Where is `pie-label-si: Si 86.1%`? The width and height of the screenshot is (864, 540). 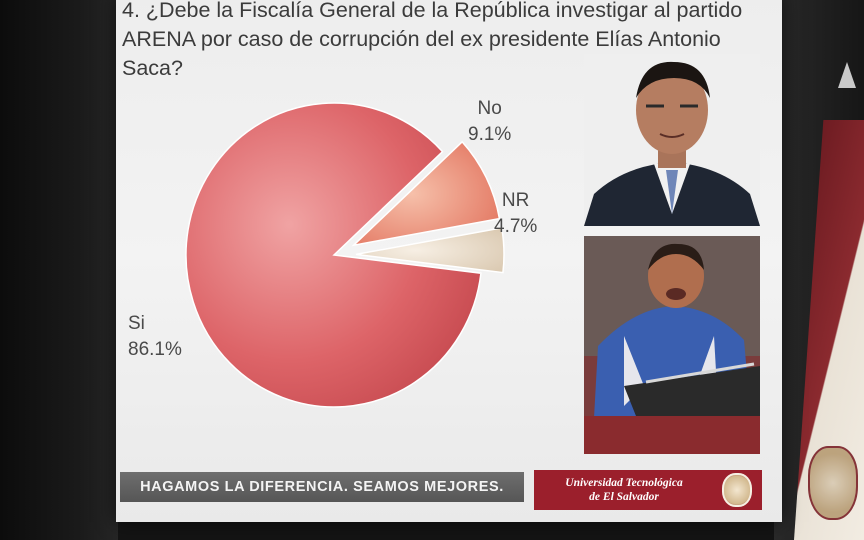 pie-label-si: Si 86.1% is located at coordinates (155, 337).